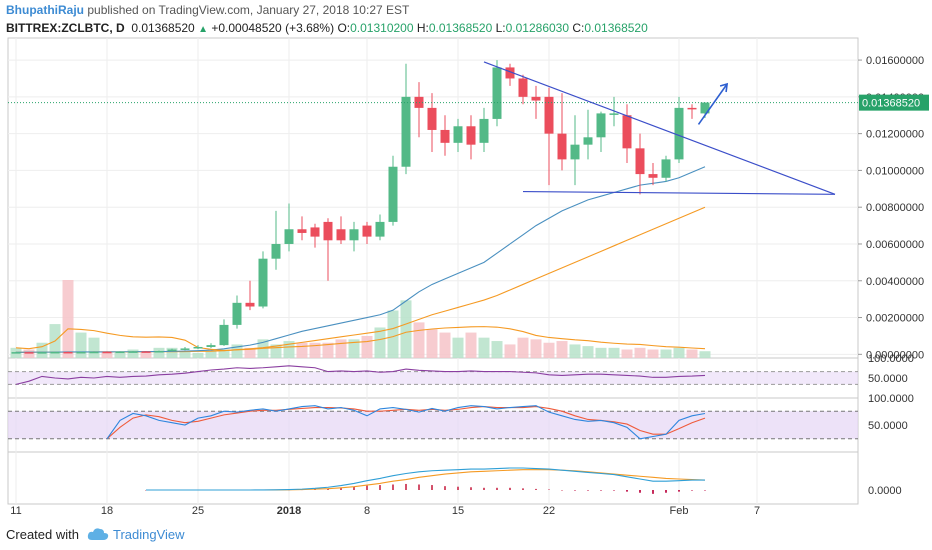 This screenshot has width=932, height=550. Describe the element at coordinates (360, 375) in the screenshot. I see `rsi-line` at that location.